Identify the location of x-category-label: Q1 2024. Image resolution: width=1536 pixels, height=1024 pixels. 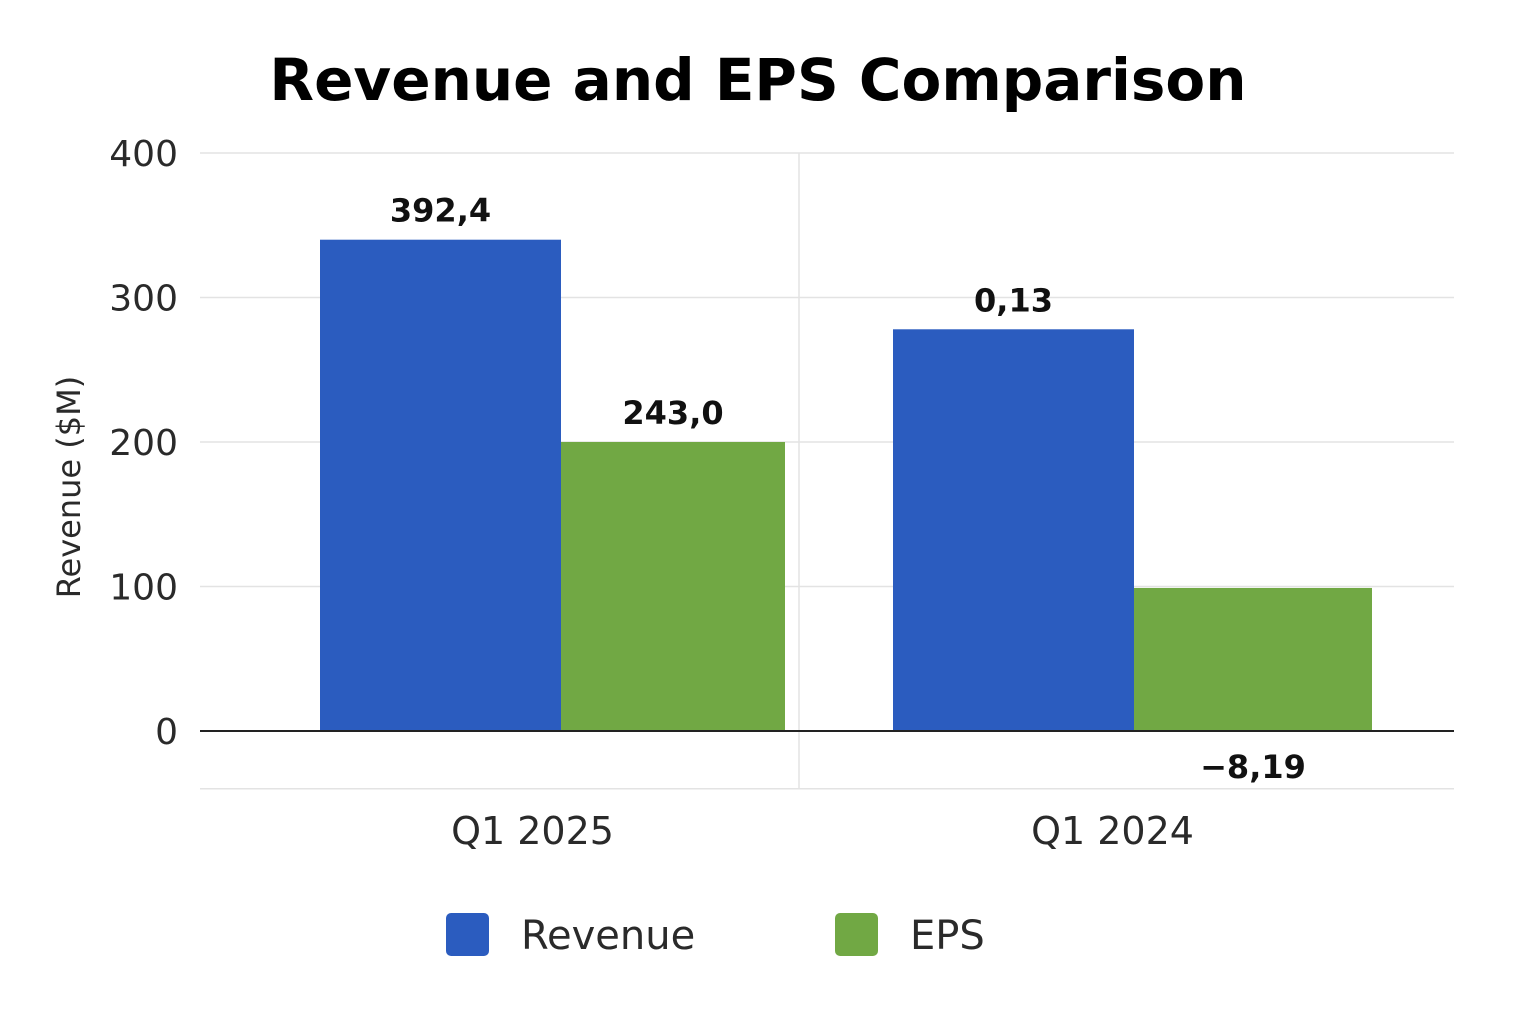
(1112, 831).